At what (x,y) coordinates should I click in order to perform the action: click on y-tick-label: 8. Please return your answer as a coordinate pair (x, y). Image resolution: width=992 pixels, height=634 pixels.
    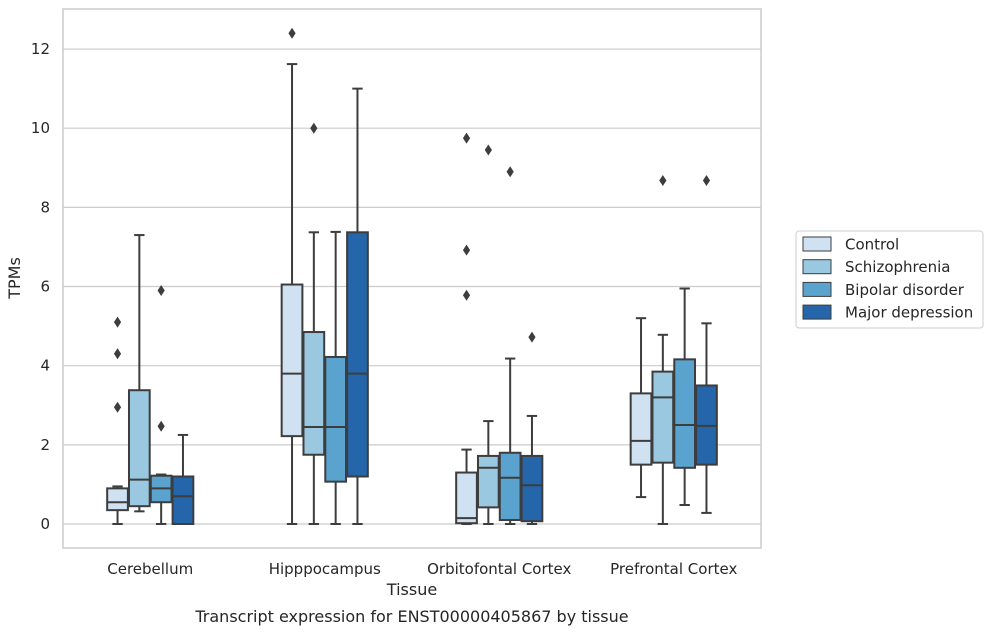
    Looking at the image, I should click on (45, 207).